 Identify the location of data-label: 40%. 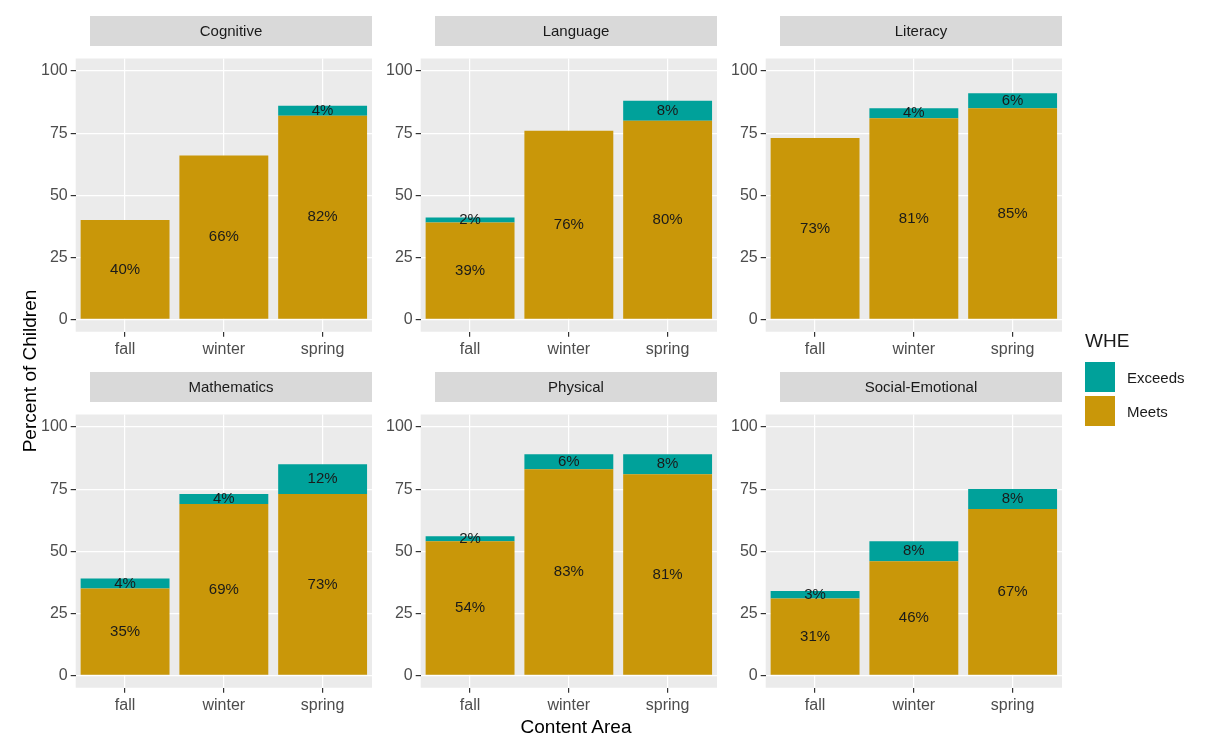
(125, 268).